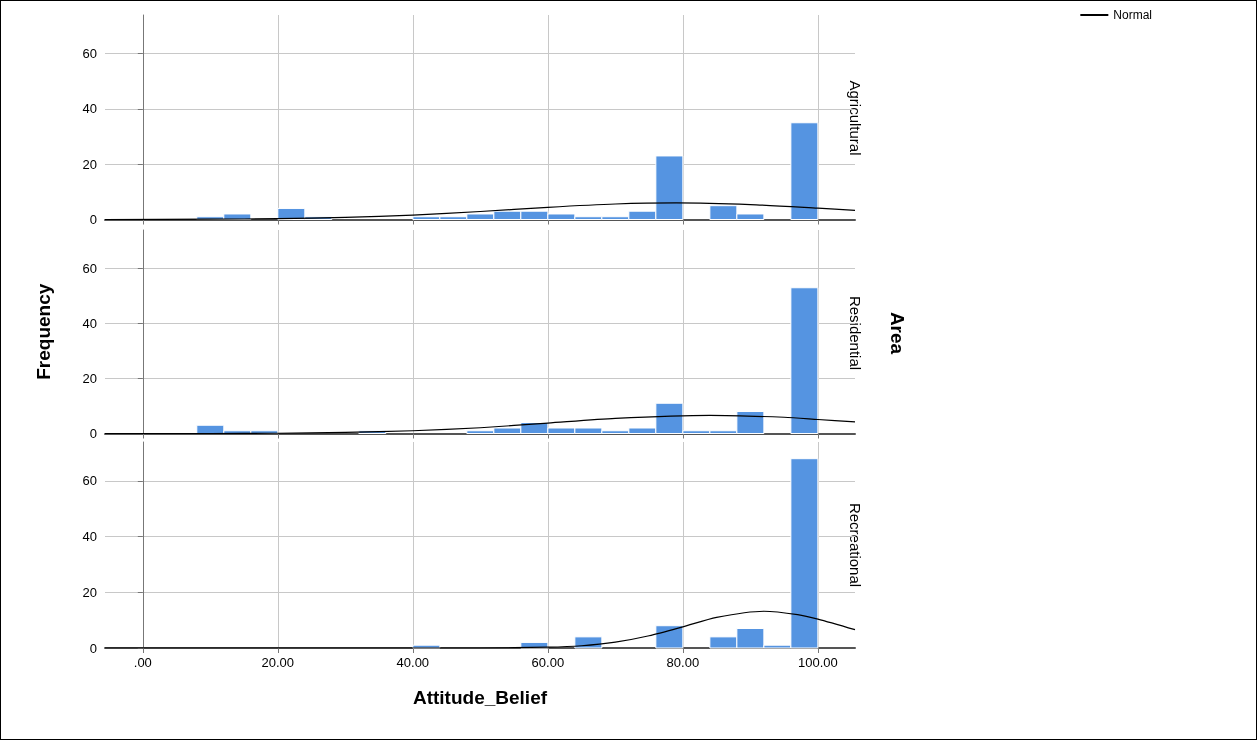 The image size is (1257, 740). I want to click on x-tick-label: 40.00, so click(413, 662).